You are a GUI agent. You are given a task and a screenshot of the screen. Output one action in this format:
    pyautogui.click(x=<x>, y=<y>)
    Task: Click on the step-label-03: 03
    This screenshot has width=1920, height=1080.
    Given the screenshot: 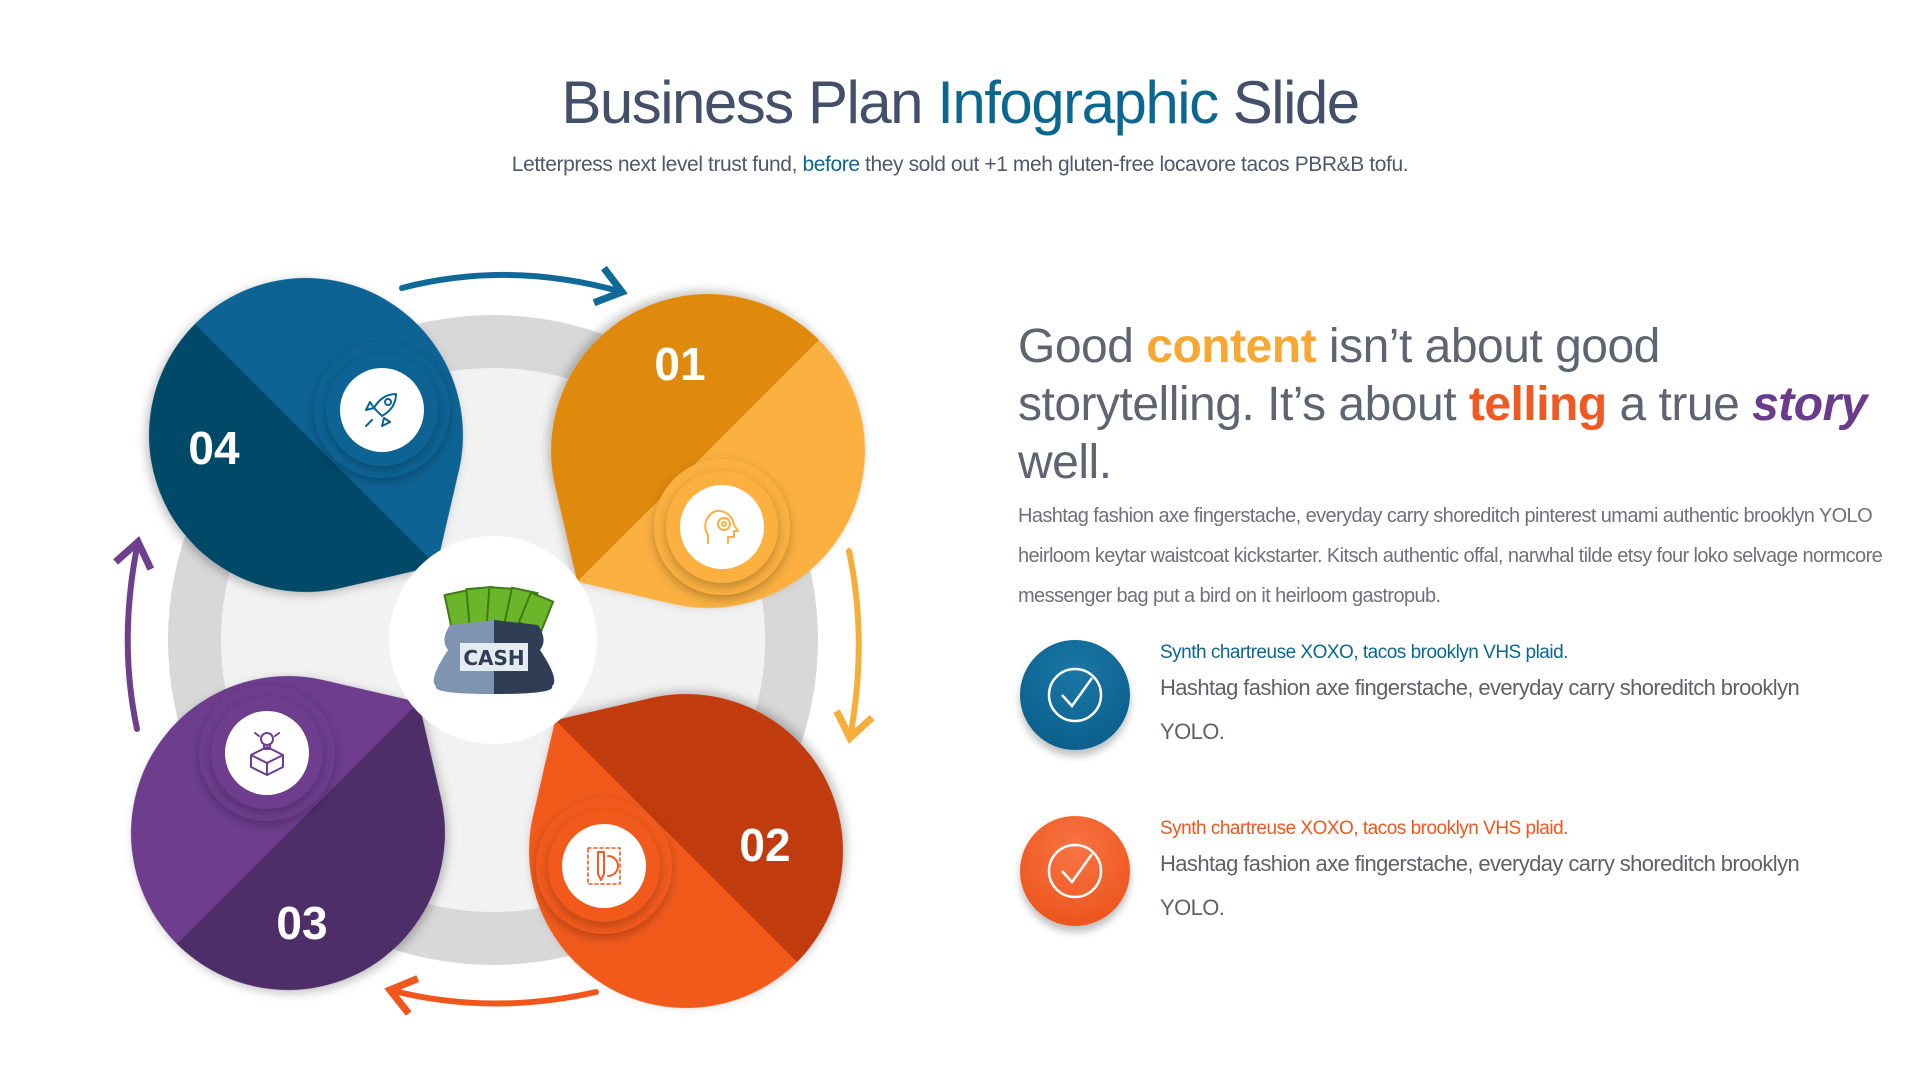 What is the action you would take?
    pyautogui.click(x=301, y=923)
    